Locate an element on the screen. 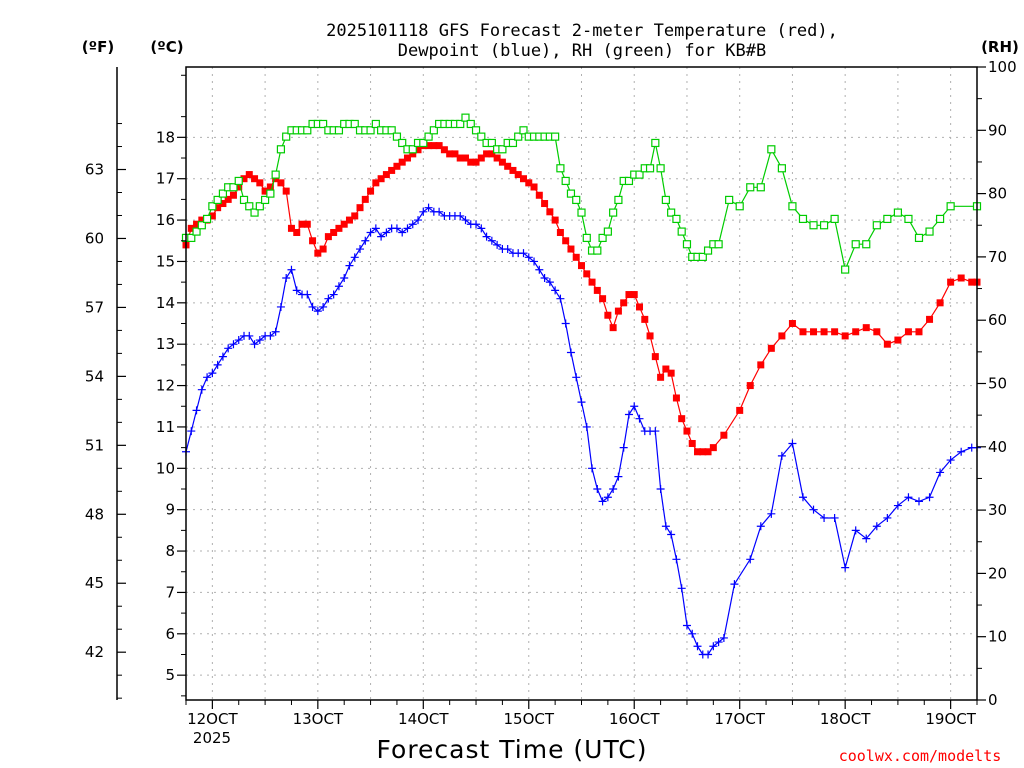  celsius-tick-label: 11 is located at coordinates (165, 427).